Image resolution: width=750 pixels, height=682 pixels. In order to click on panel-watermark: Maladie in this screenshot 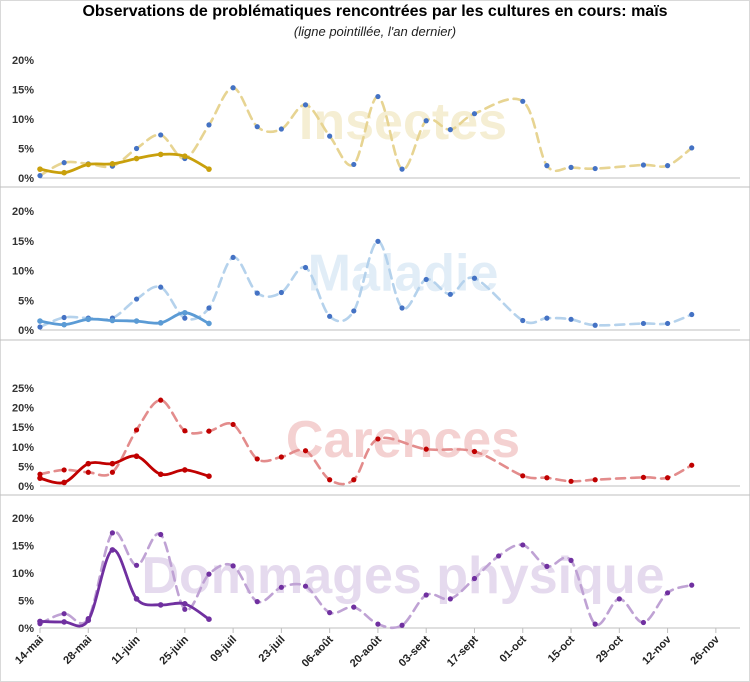, I will do `click(403, 274)`.